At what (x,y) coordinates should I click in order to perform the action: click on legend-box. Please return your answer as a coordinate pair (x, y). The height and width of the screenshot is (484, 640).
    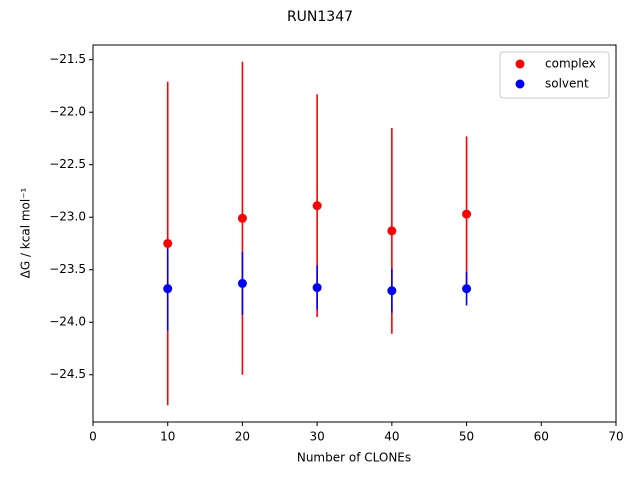
    Looking at the image, I should click on (554, 75).